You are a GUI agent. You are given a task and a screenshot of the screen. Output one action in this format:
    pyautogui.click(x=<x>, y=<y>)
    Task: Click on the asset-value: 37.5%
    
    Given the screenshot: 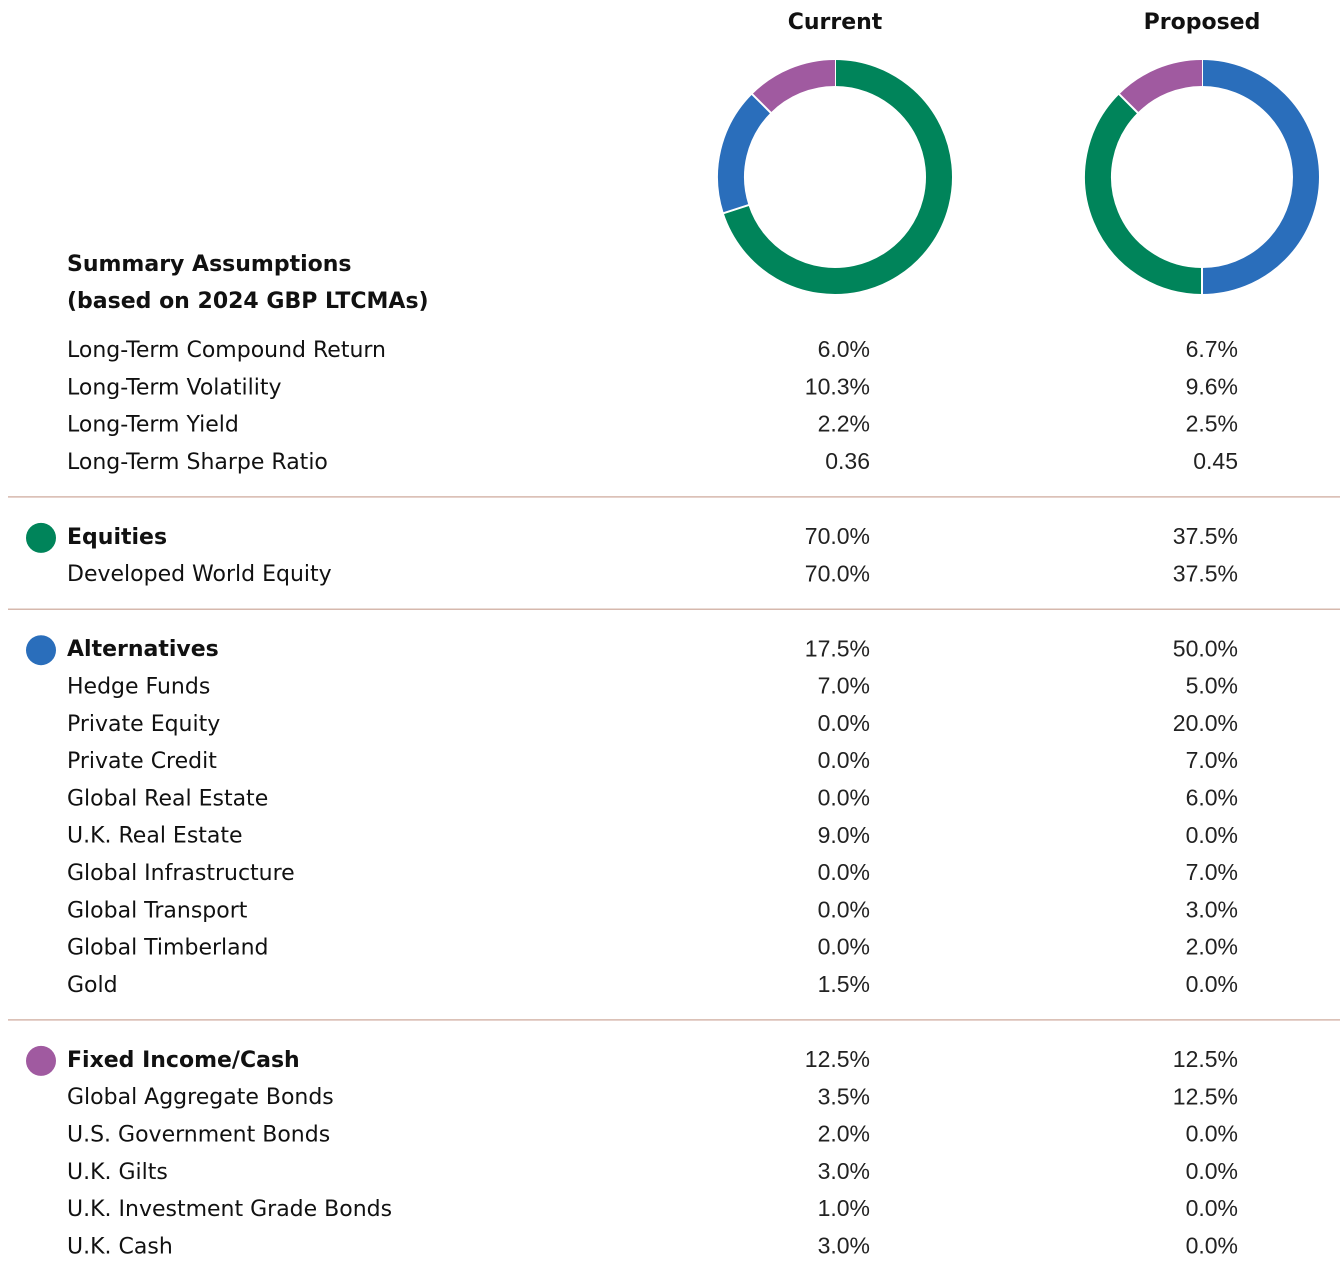 What is the action you would take?
    pyautogui.click(x=1205, y=573)
    